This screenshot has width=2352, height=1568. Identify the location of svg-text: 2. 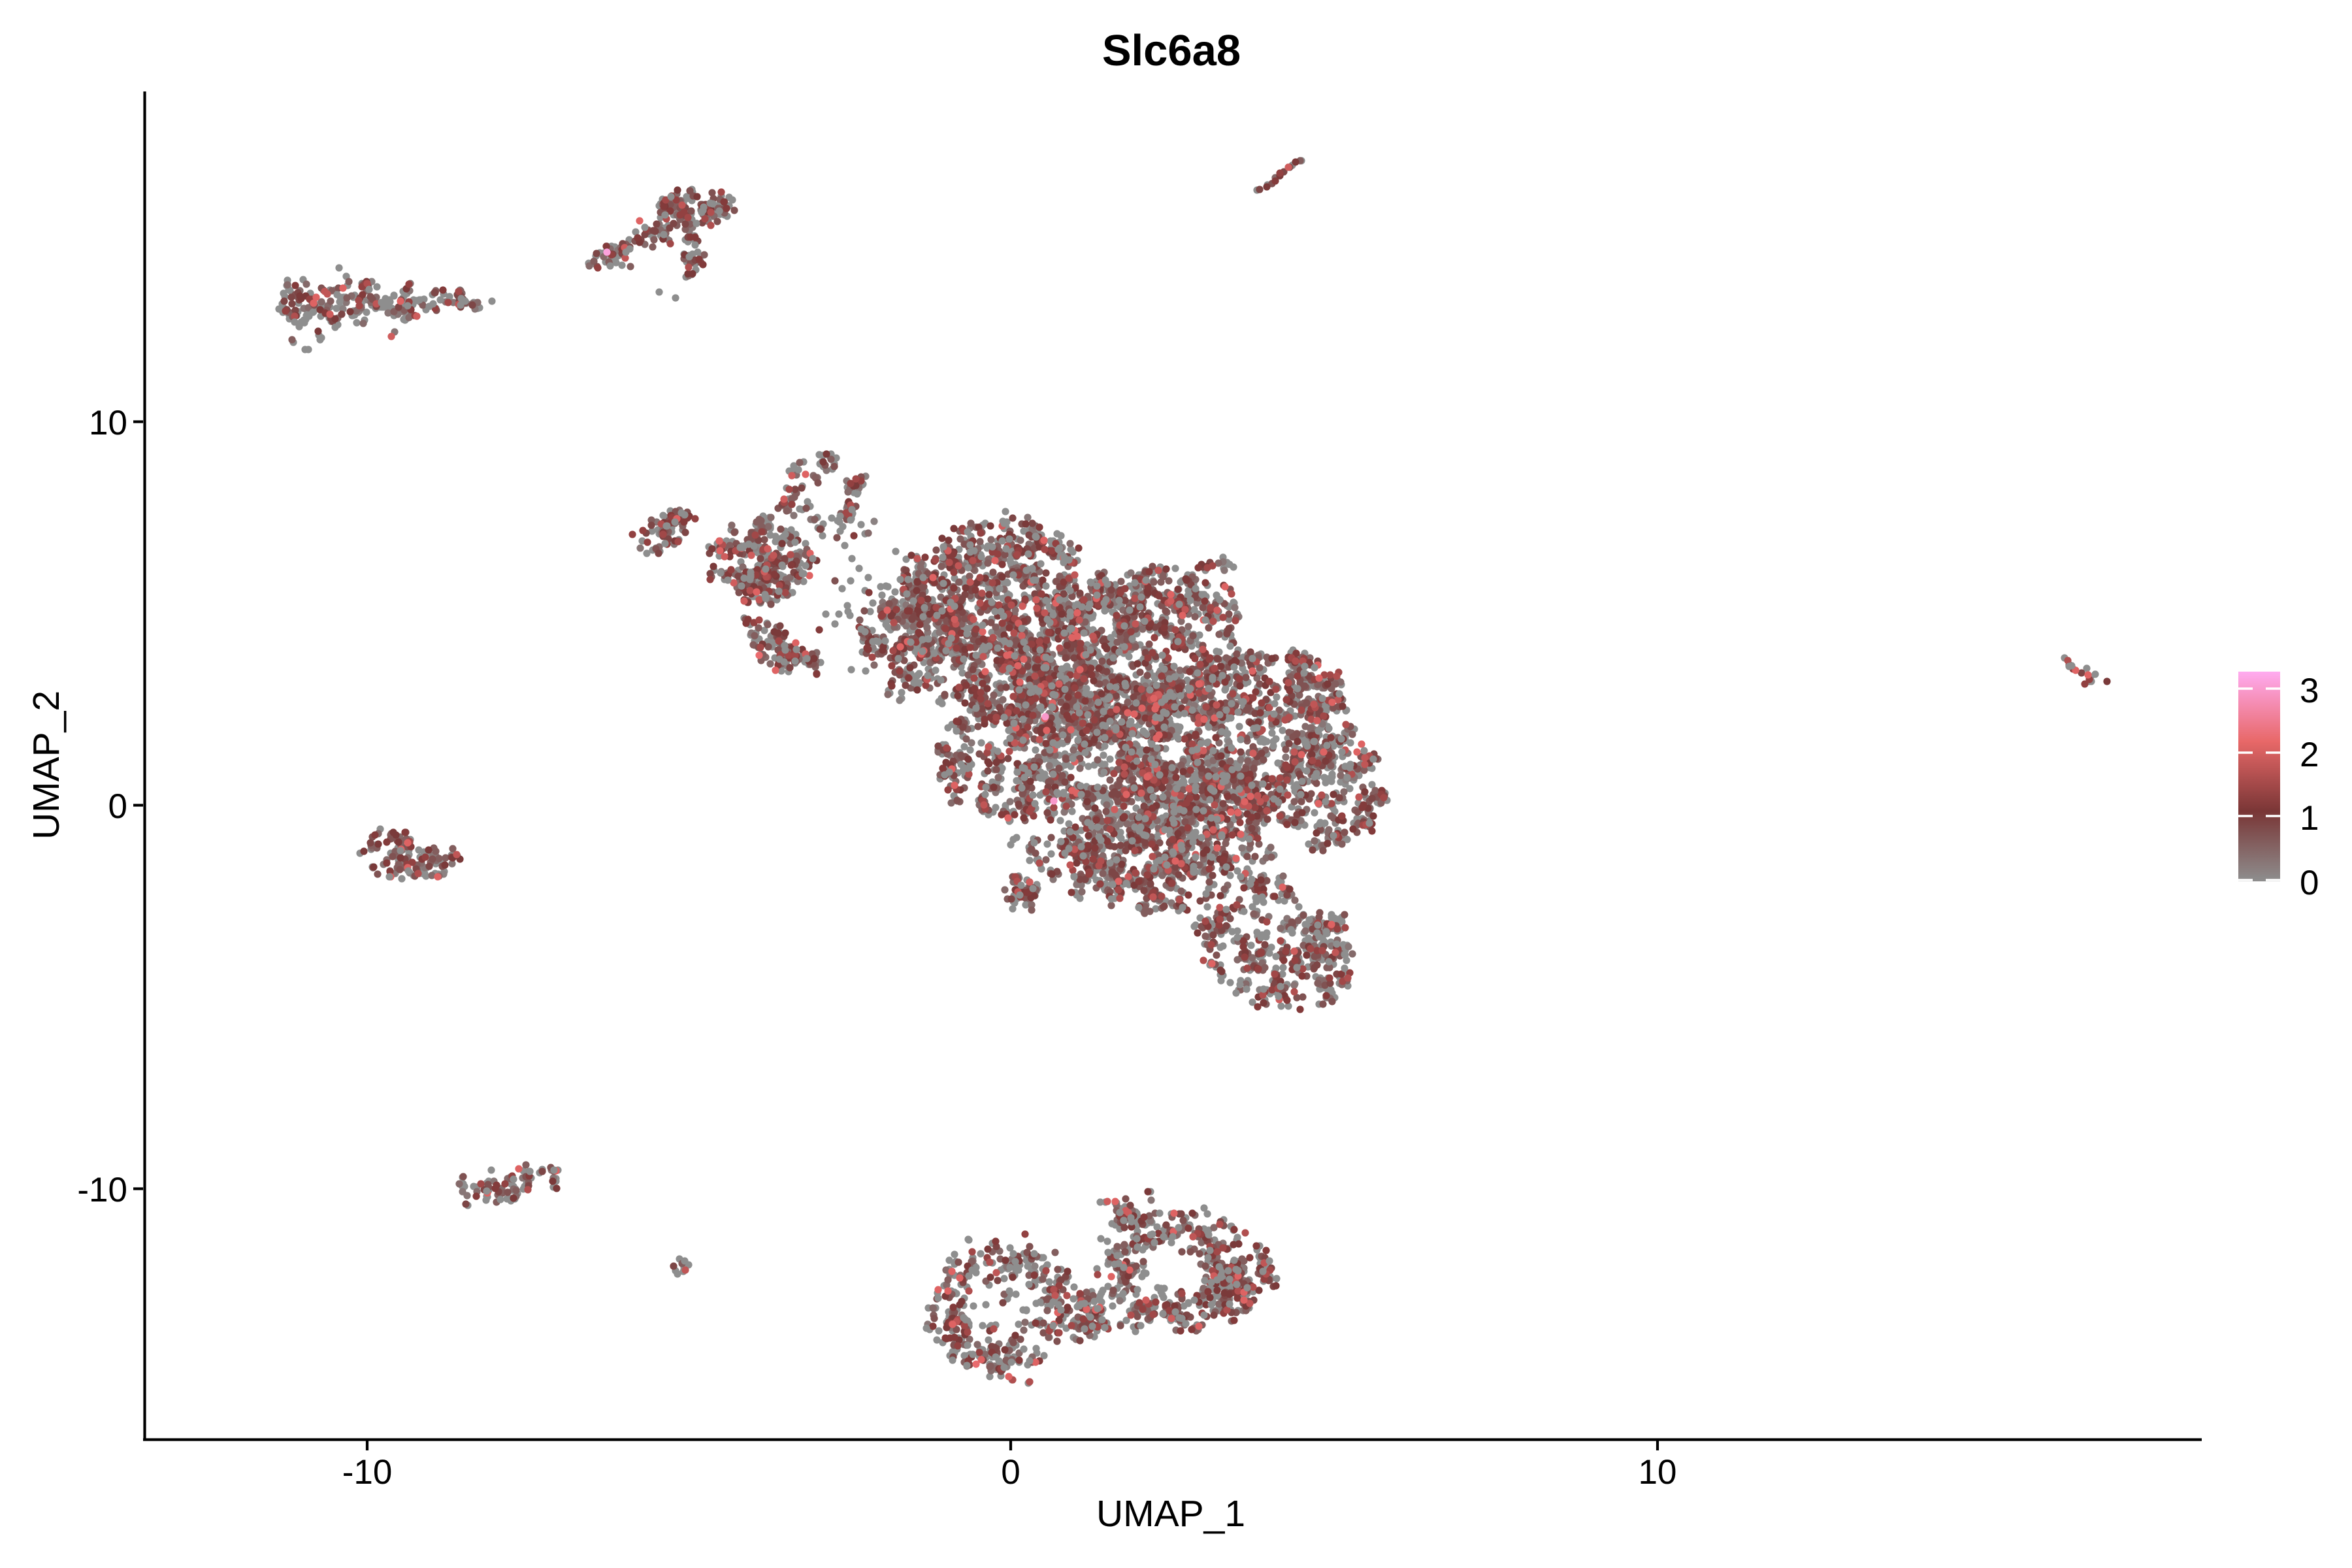
(2309, 755).